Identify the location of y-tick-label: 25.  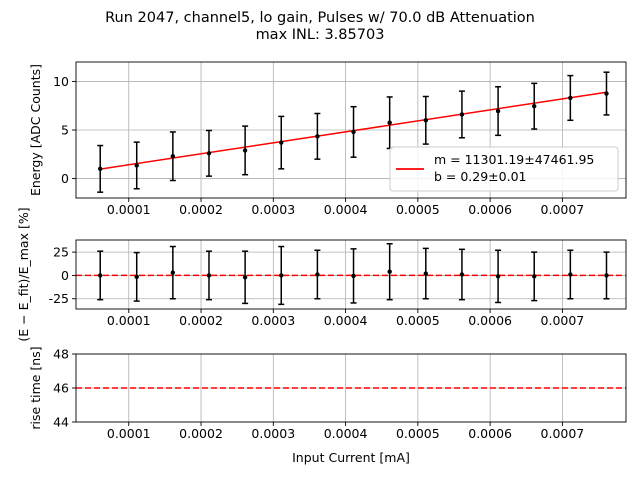
(61, 252).